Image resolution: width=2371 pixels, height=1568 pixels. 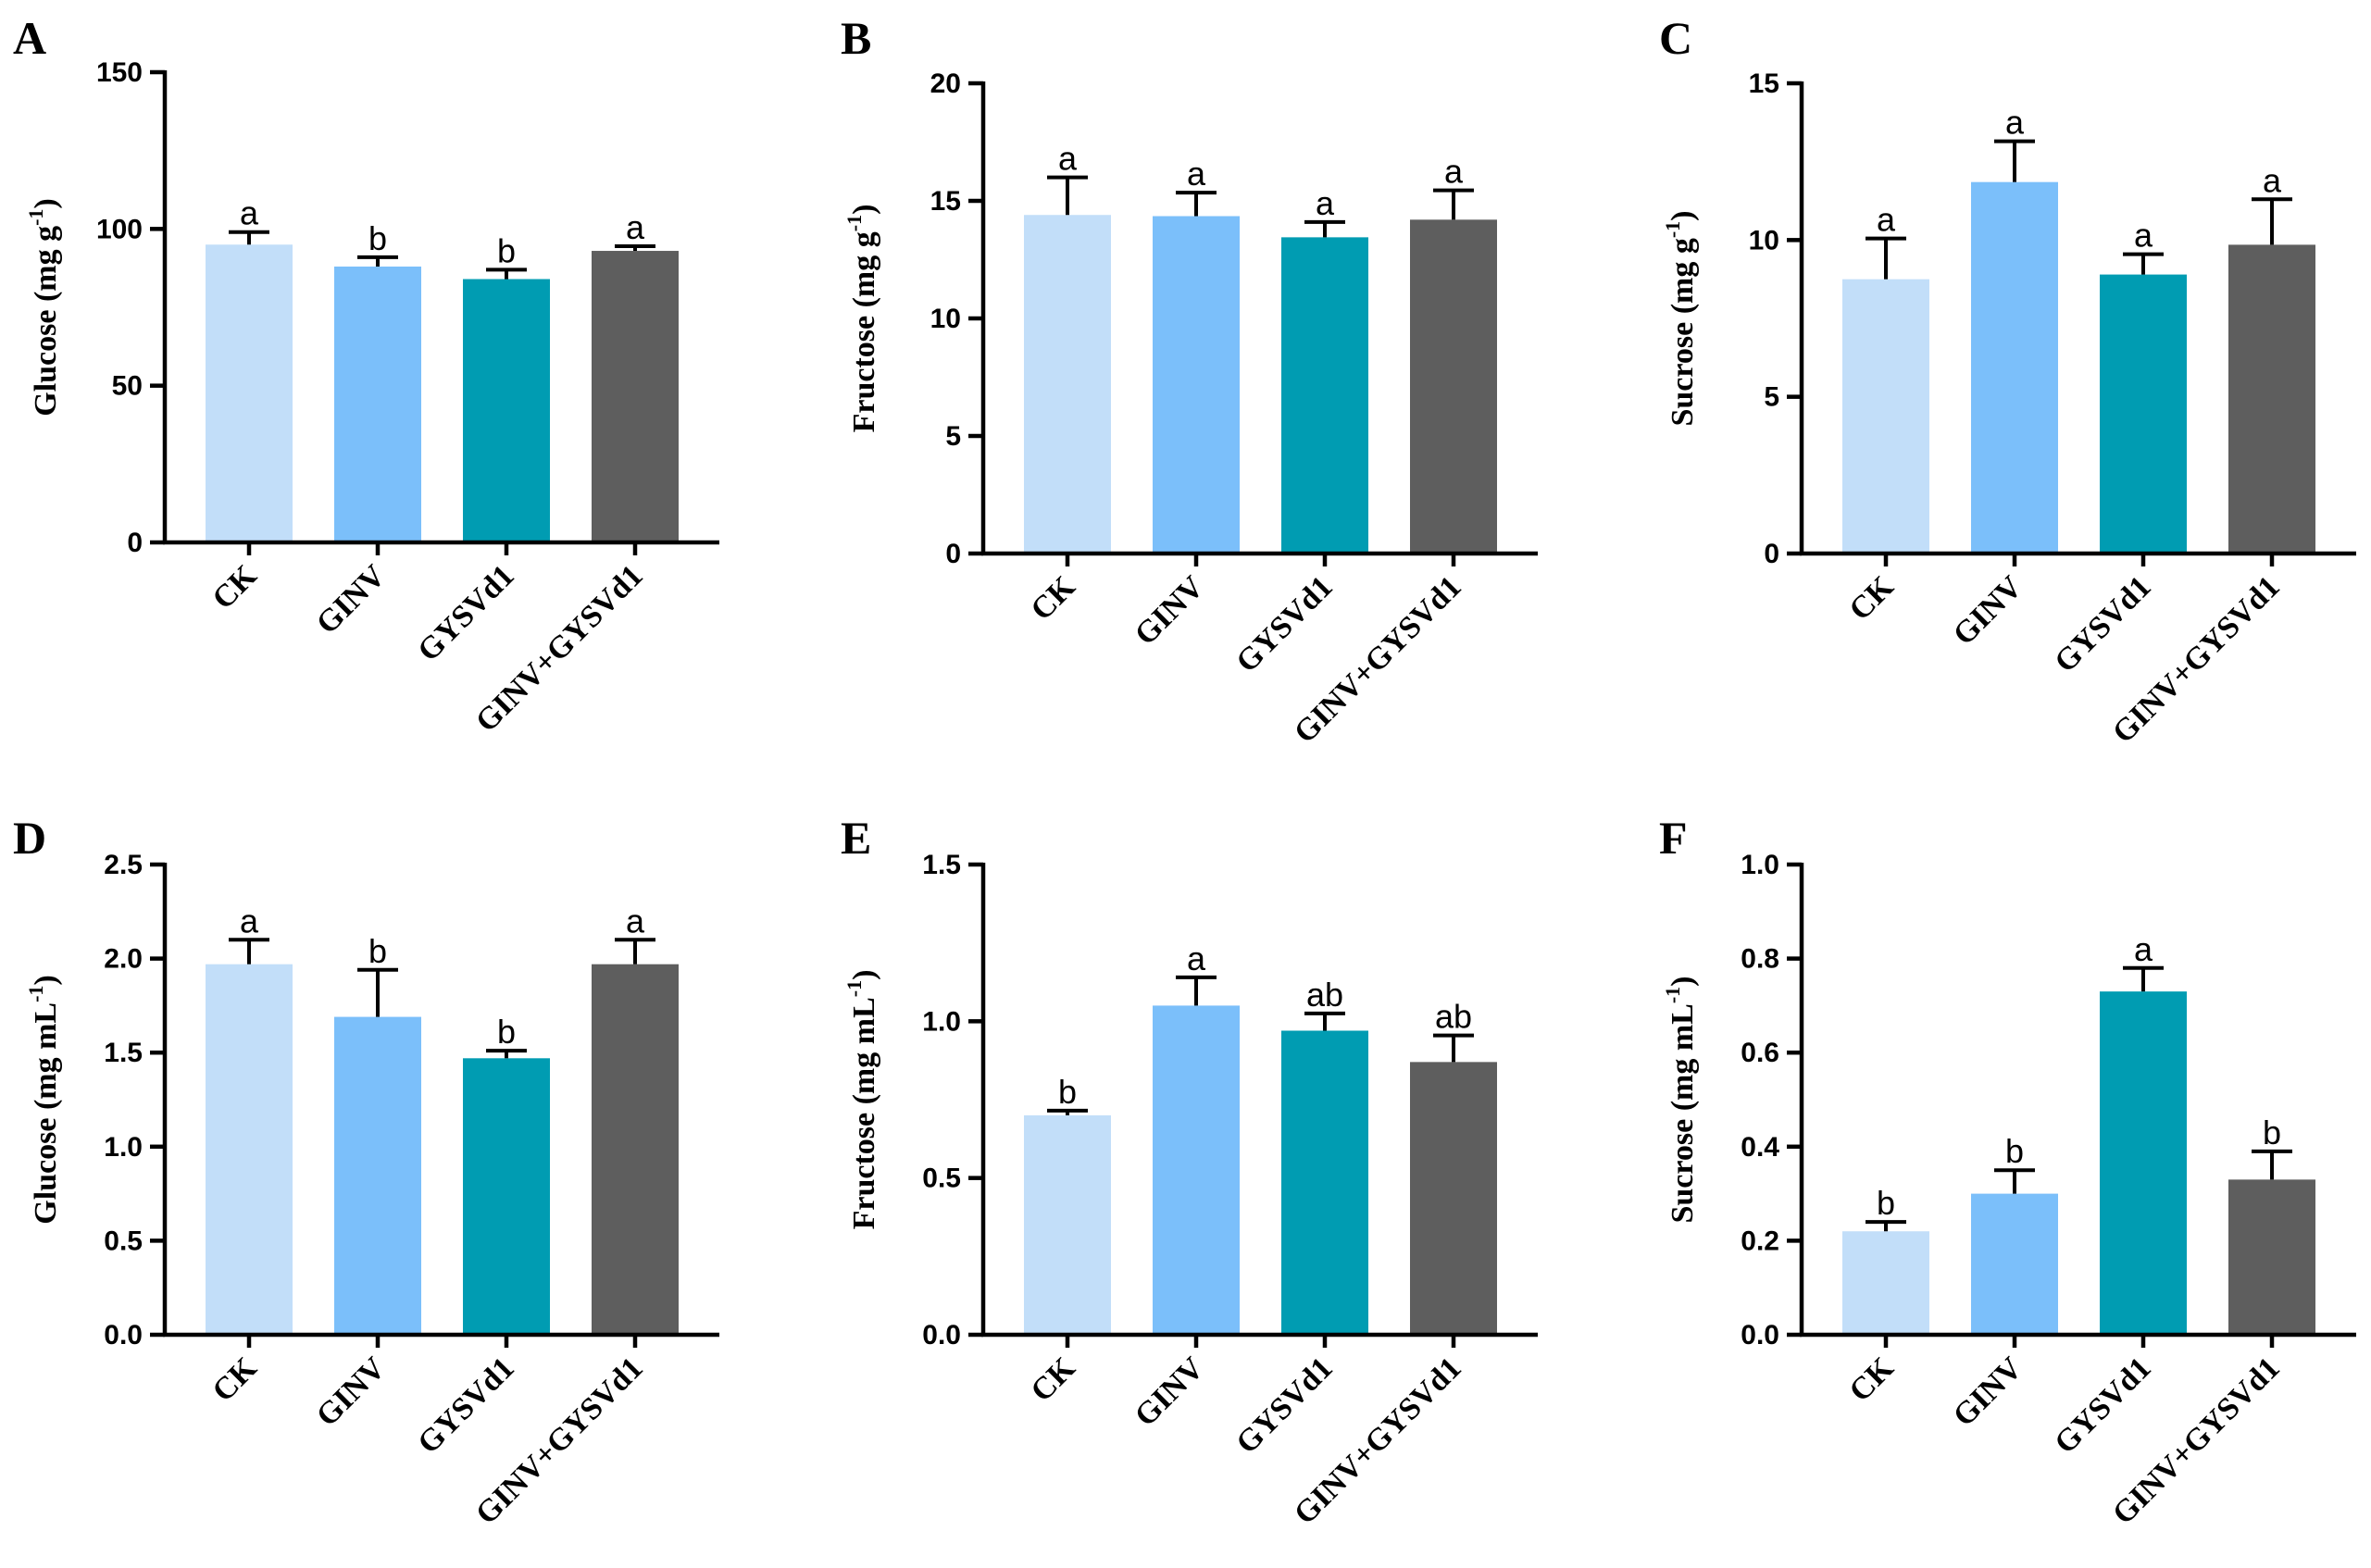 What do you see at coordinates (856, 38) in the screenshot?
I see `panel-letter: B` at bounding box center [856, 38].